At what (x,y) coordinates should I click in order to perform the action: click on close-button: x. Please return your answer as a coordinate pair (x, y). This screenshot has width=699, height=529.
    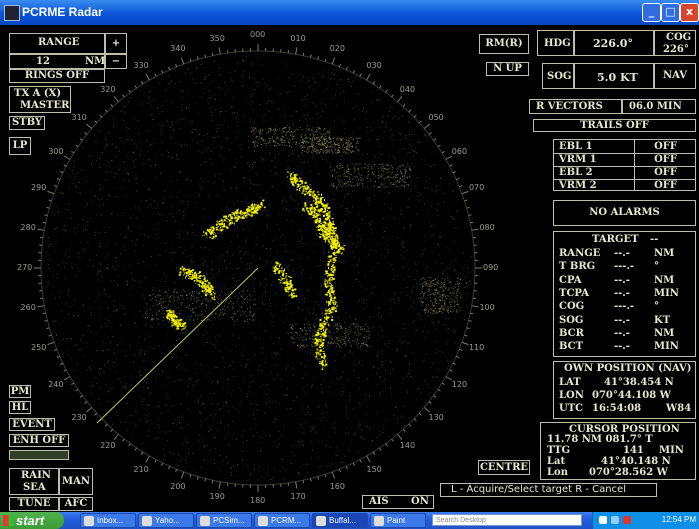
    Looking at the image, I should click on (689, 12).